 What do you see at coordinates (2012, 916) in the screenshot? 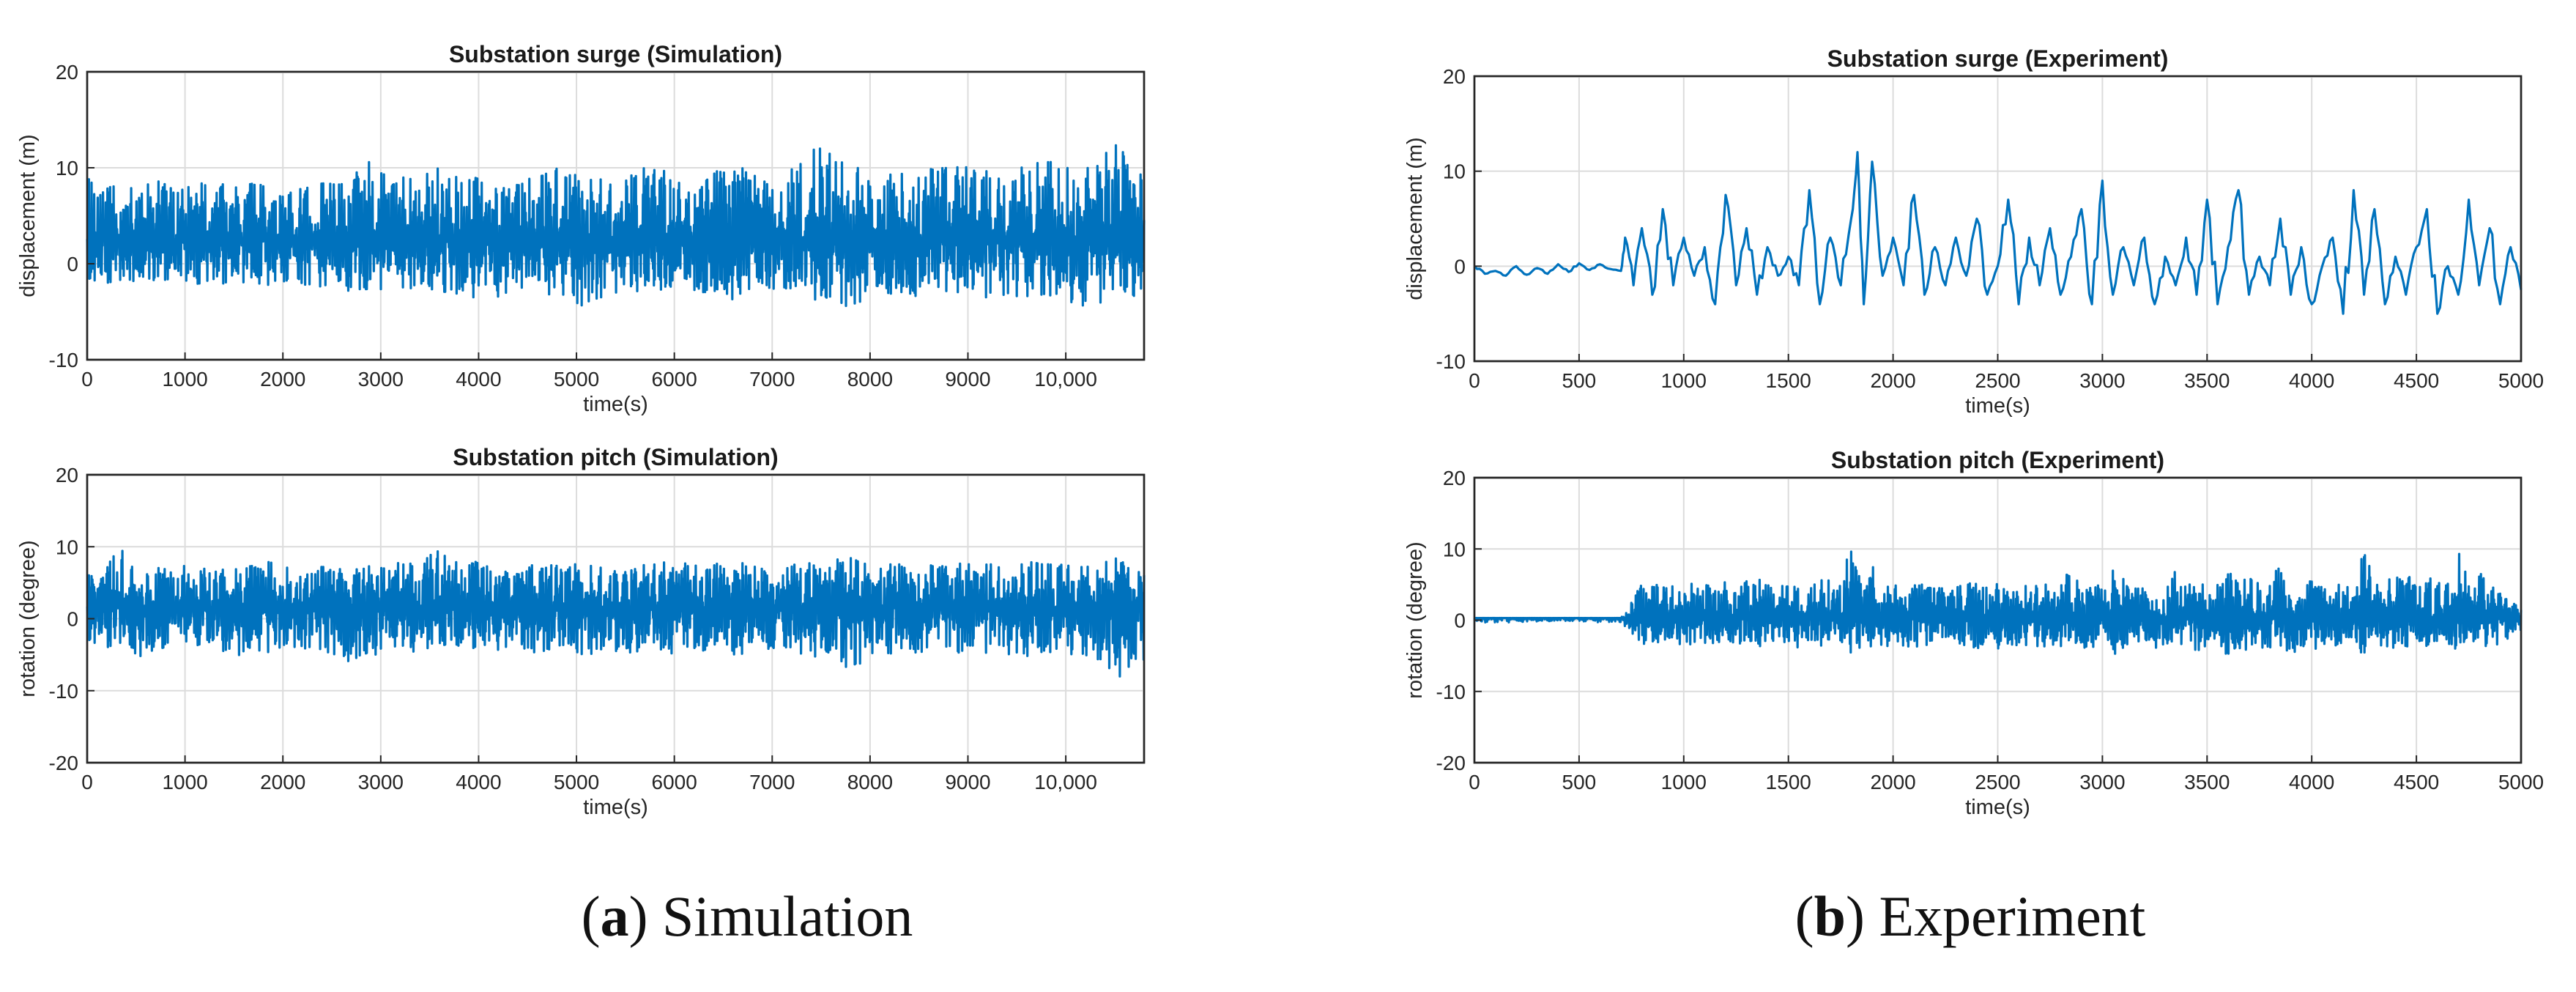
I see `caption-b-text: Experiment` at bounding box center [2012, 916].